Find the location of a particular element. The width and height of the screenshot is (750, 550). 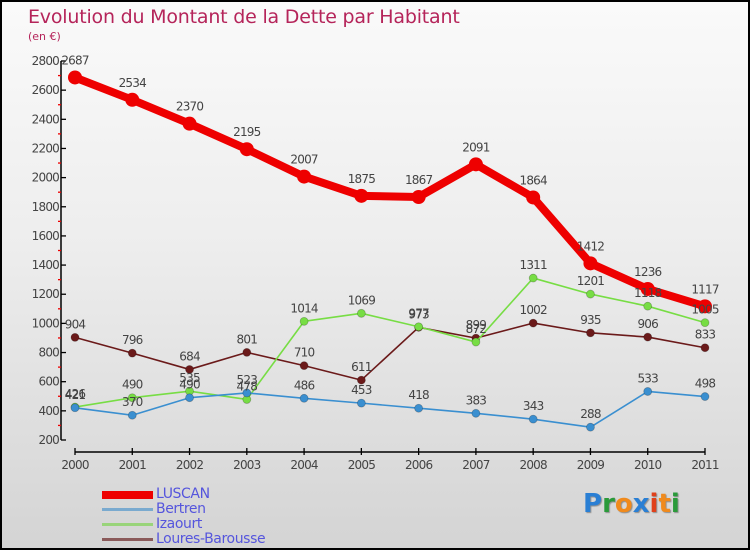

x-tick-label: 2005 is located at coordinates (362, 465).